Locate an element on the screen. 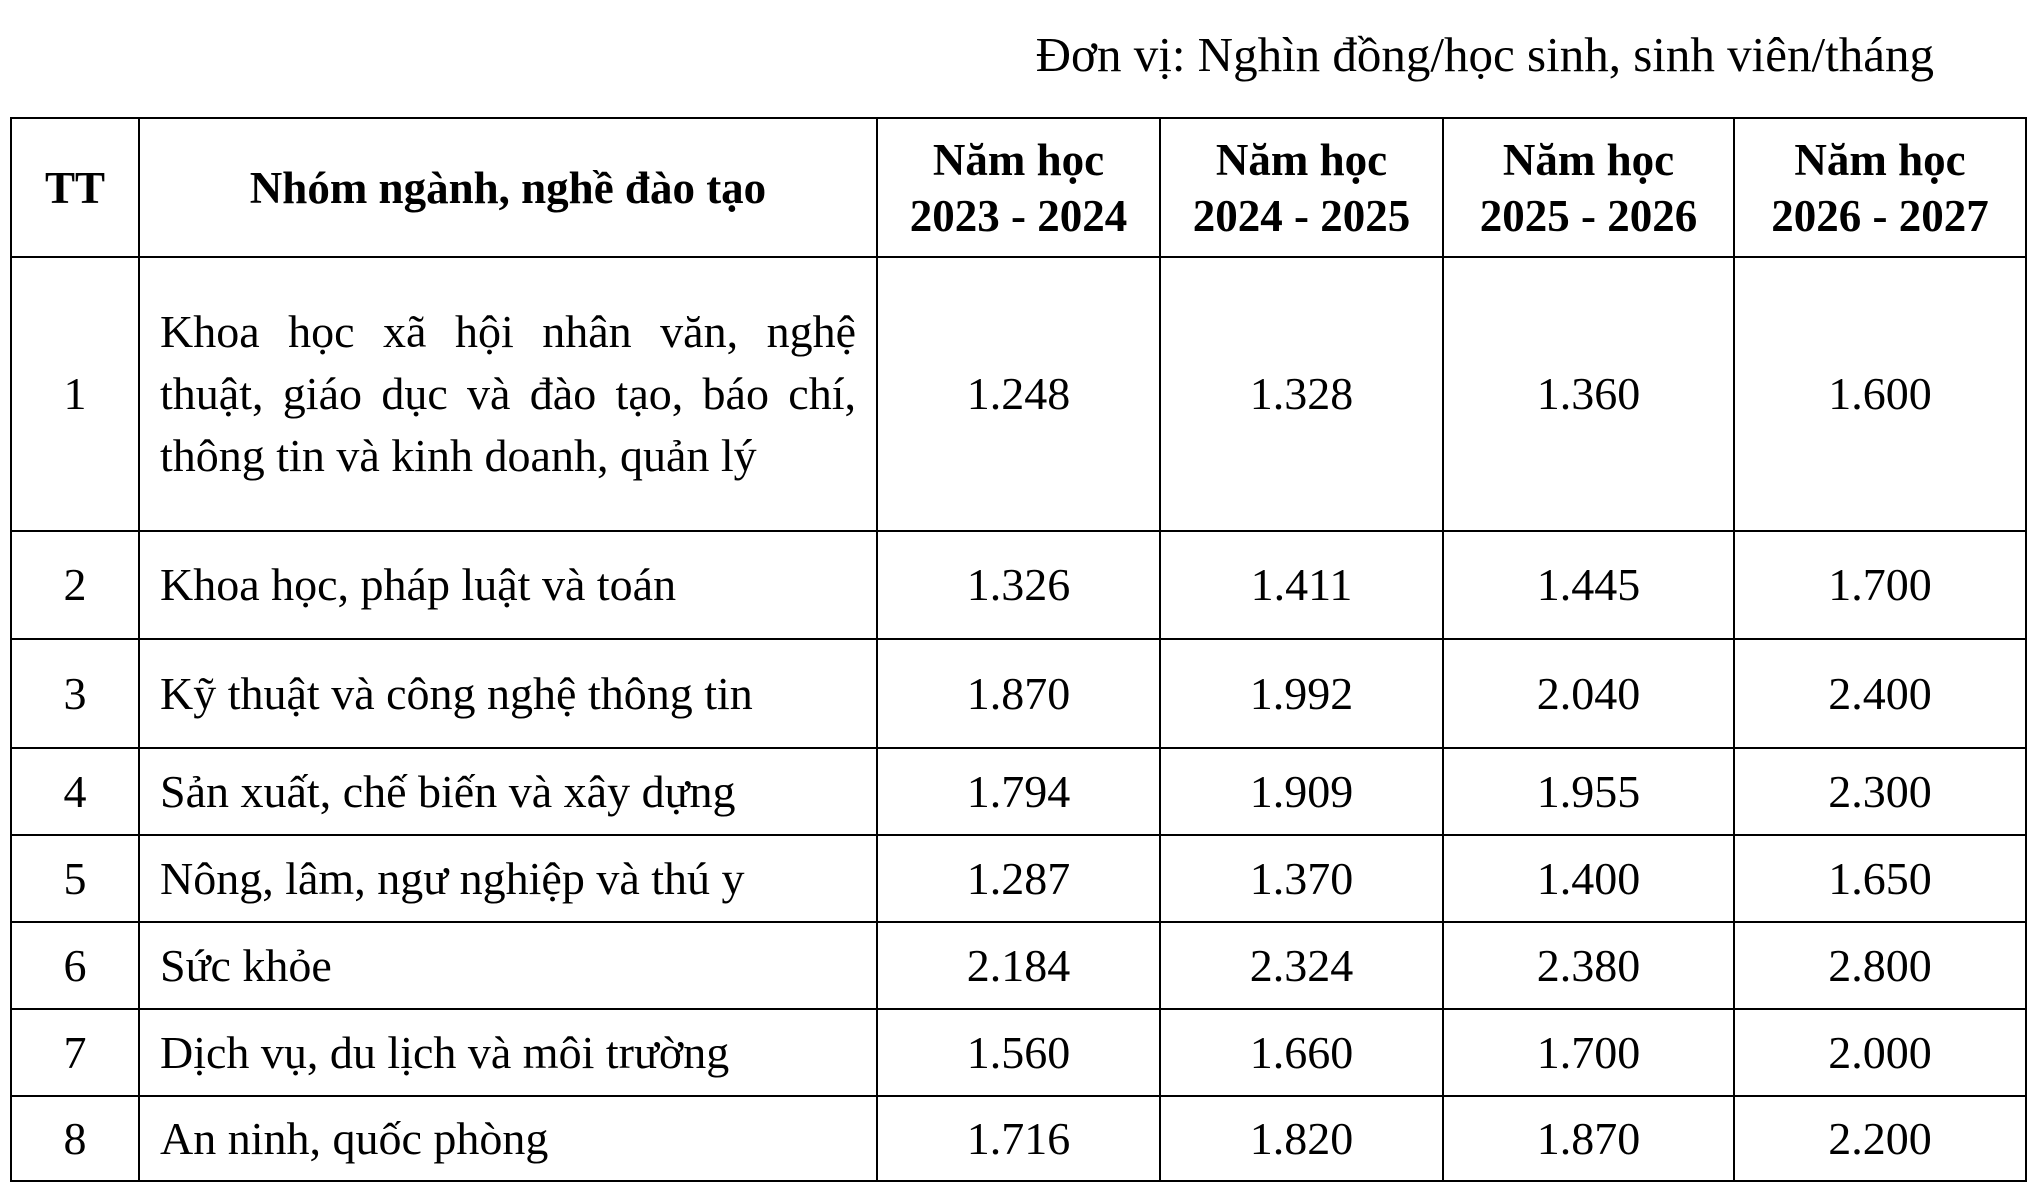 This screenshot has height=1194, width=2036. group-name: Khoa học, pháp luật và toán is located at coordinates (508, 585).